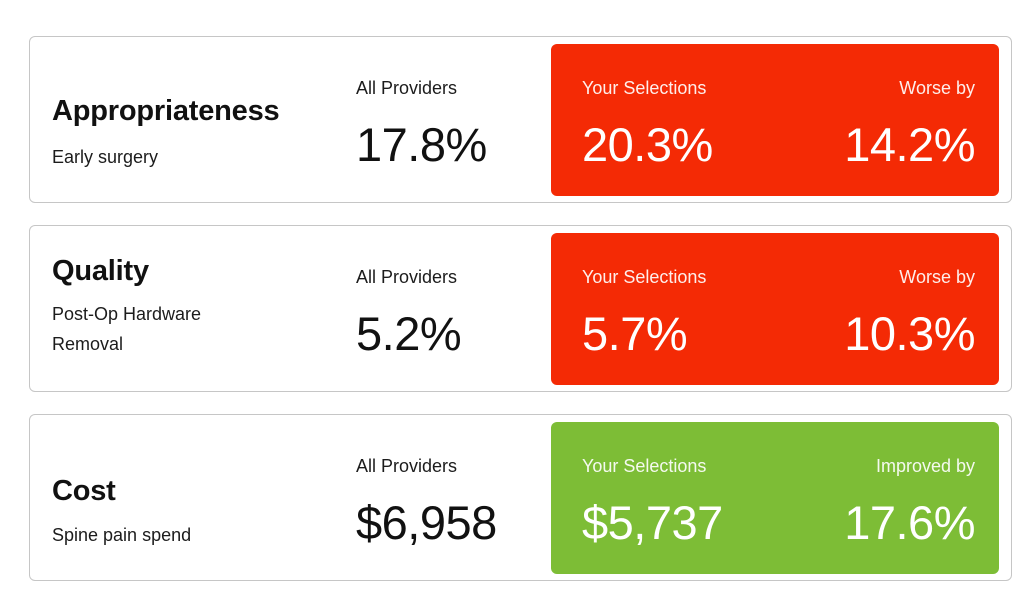 The image size is (1034, 604). Describe the element at coordinates (909, 522) in the screenshot. I see `comparison-value: 17.6%` at that location.